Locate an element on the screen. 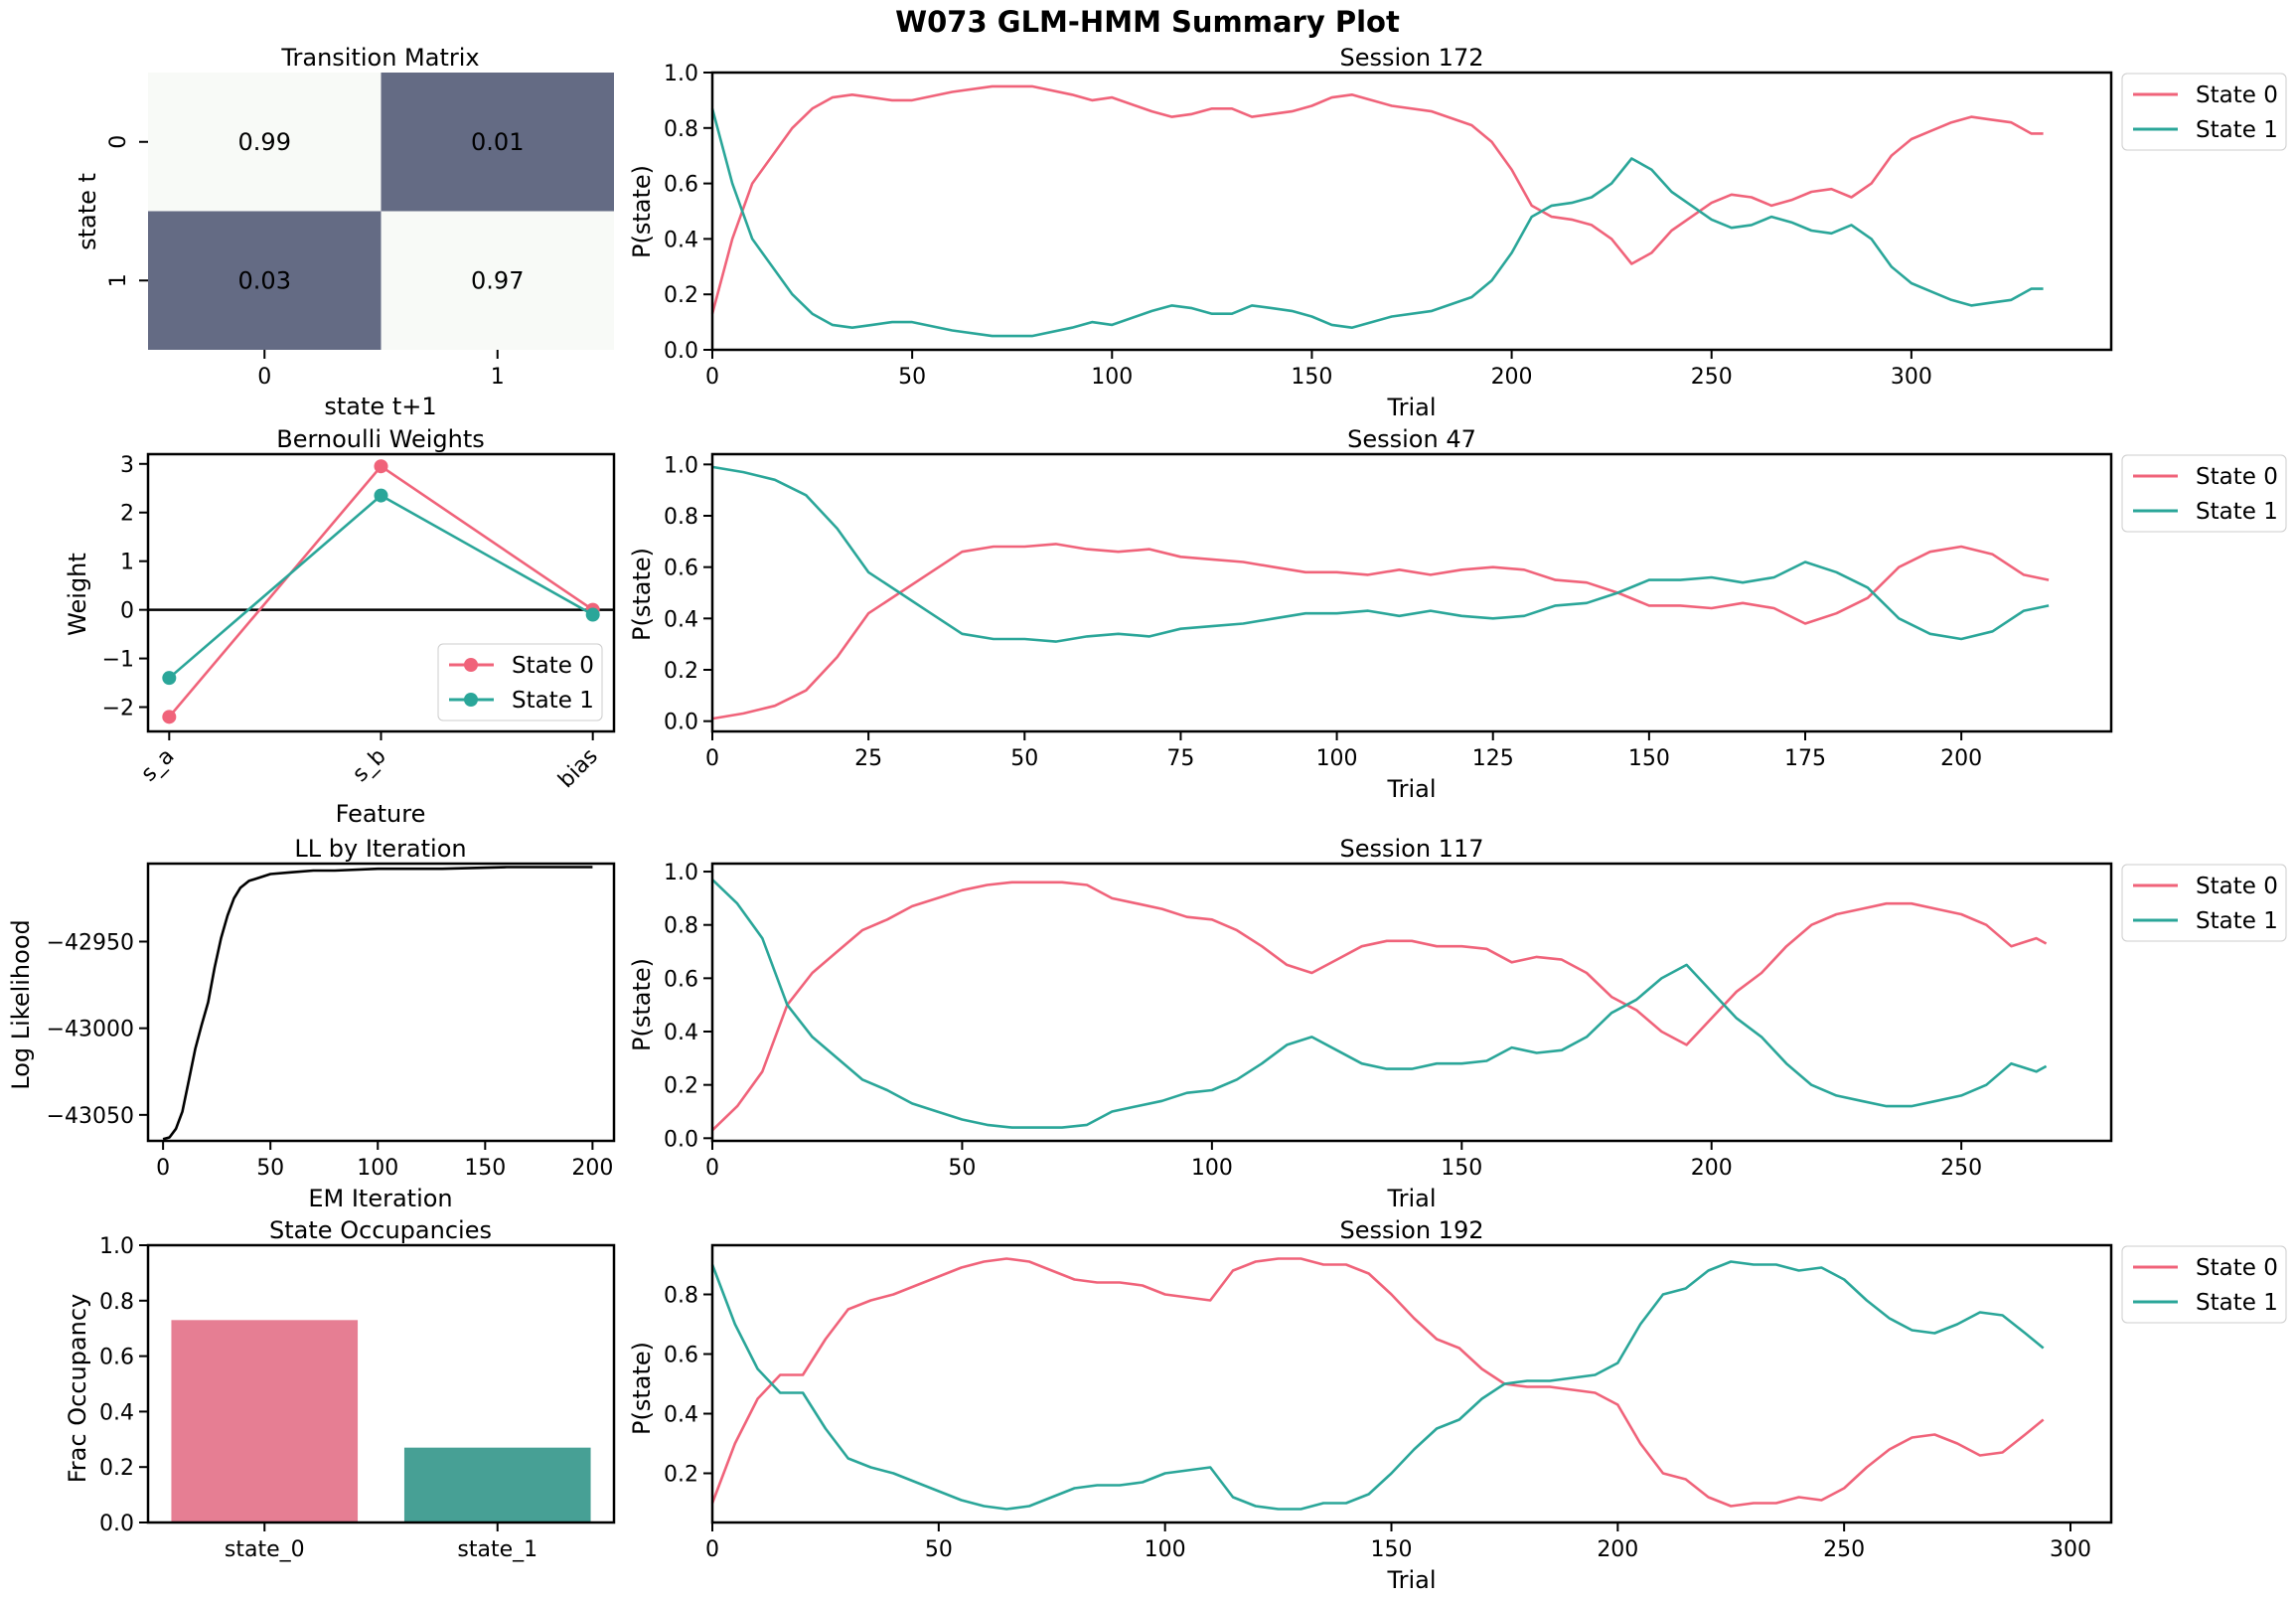 Image resolution: width=2296 pixels, height=1601 pixels. weights-ytick-label: −2 is located at coordinates (118, 709).